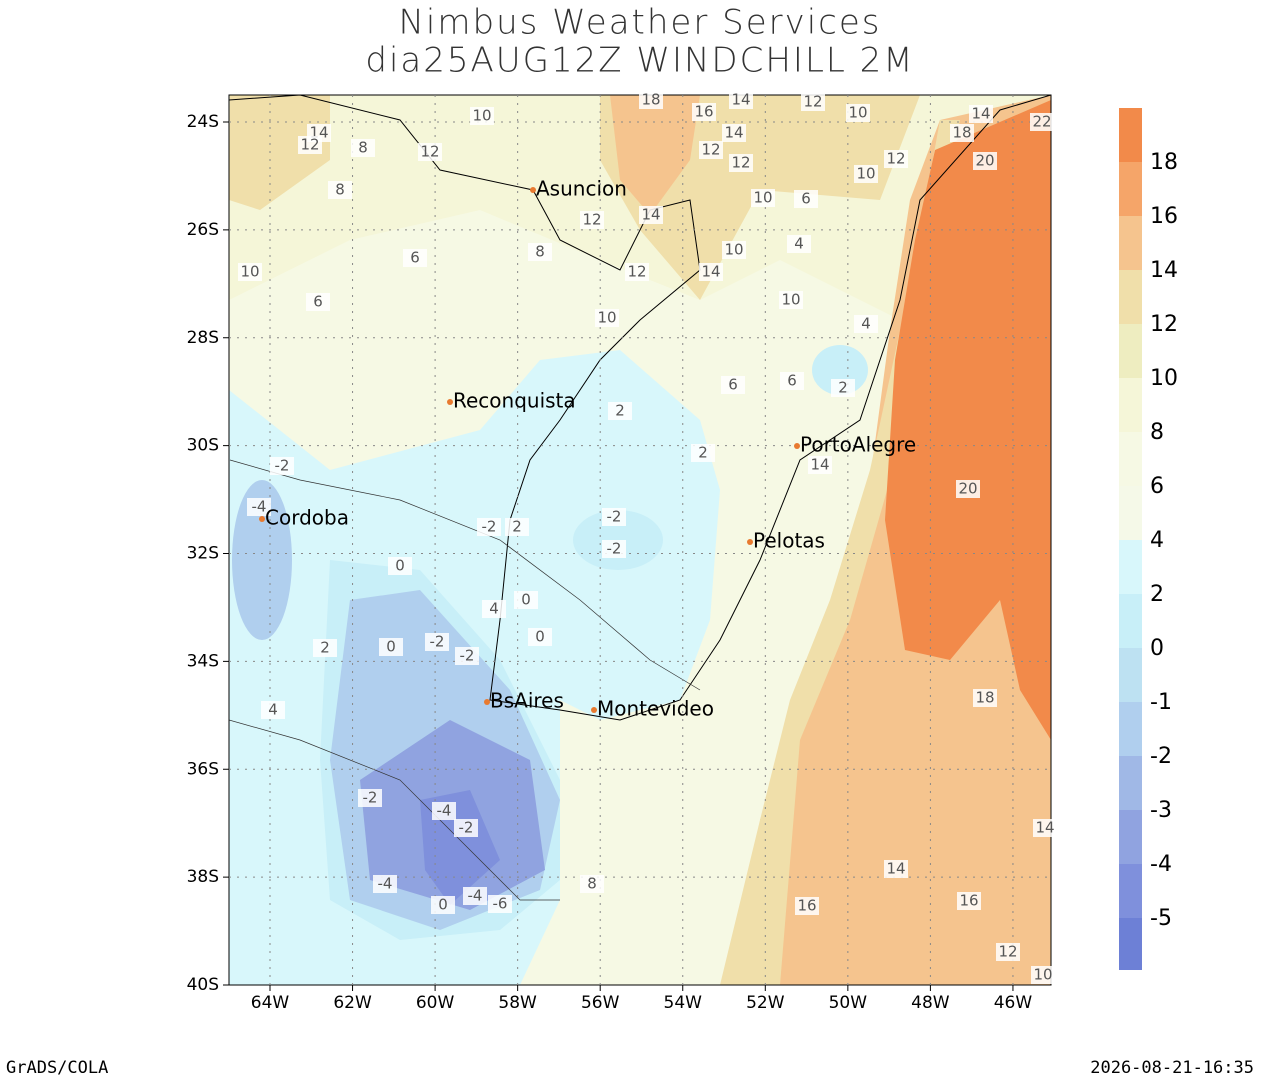 The height and width of the screenshot is (1080, 1280). Describe the element at coordinates (639, 61) in the screenshot. I see `subtitle: dia25AUG12Z WINDCHILL 2M` at that location.